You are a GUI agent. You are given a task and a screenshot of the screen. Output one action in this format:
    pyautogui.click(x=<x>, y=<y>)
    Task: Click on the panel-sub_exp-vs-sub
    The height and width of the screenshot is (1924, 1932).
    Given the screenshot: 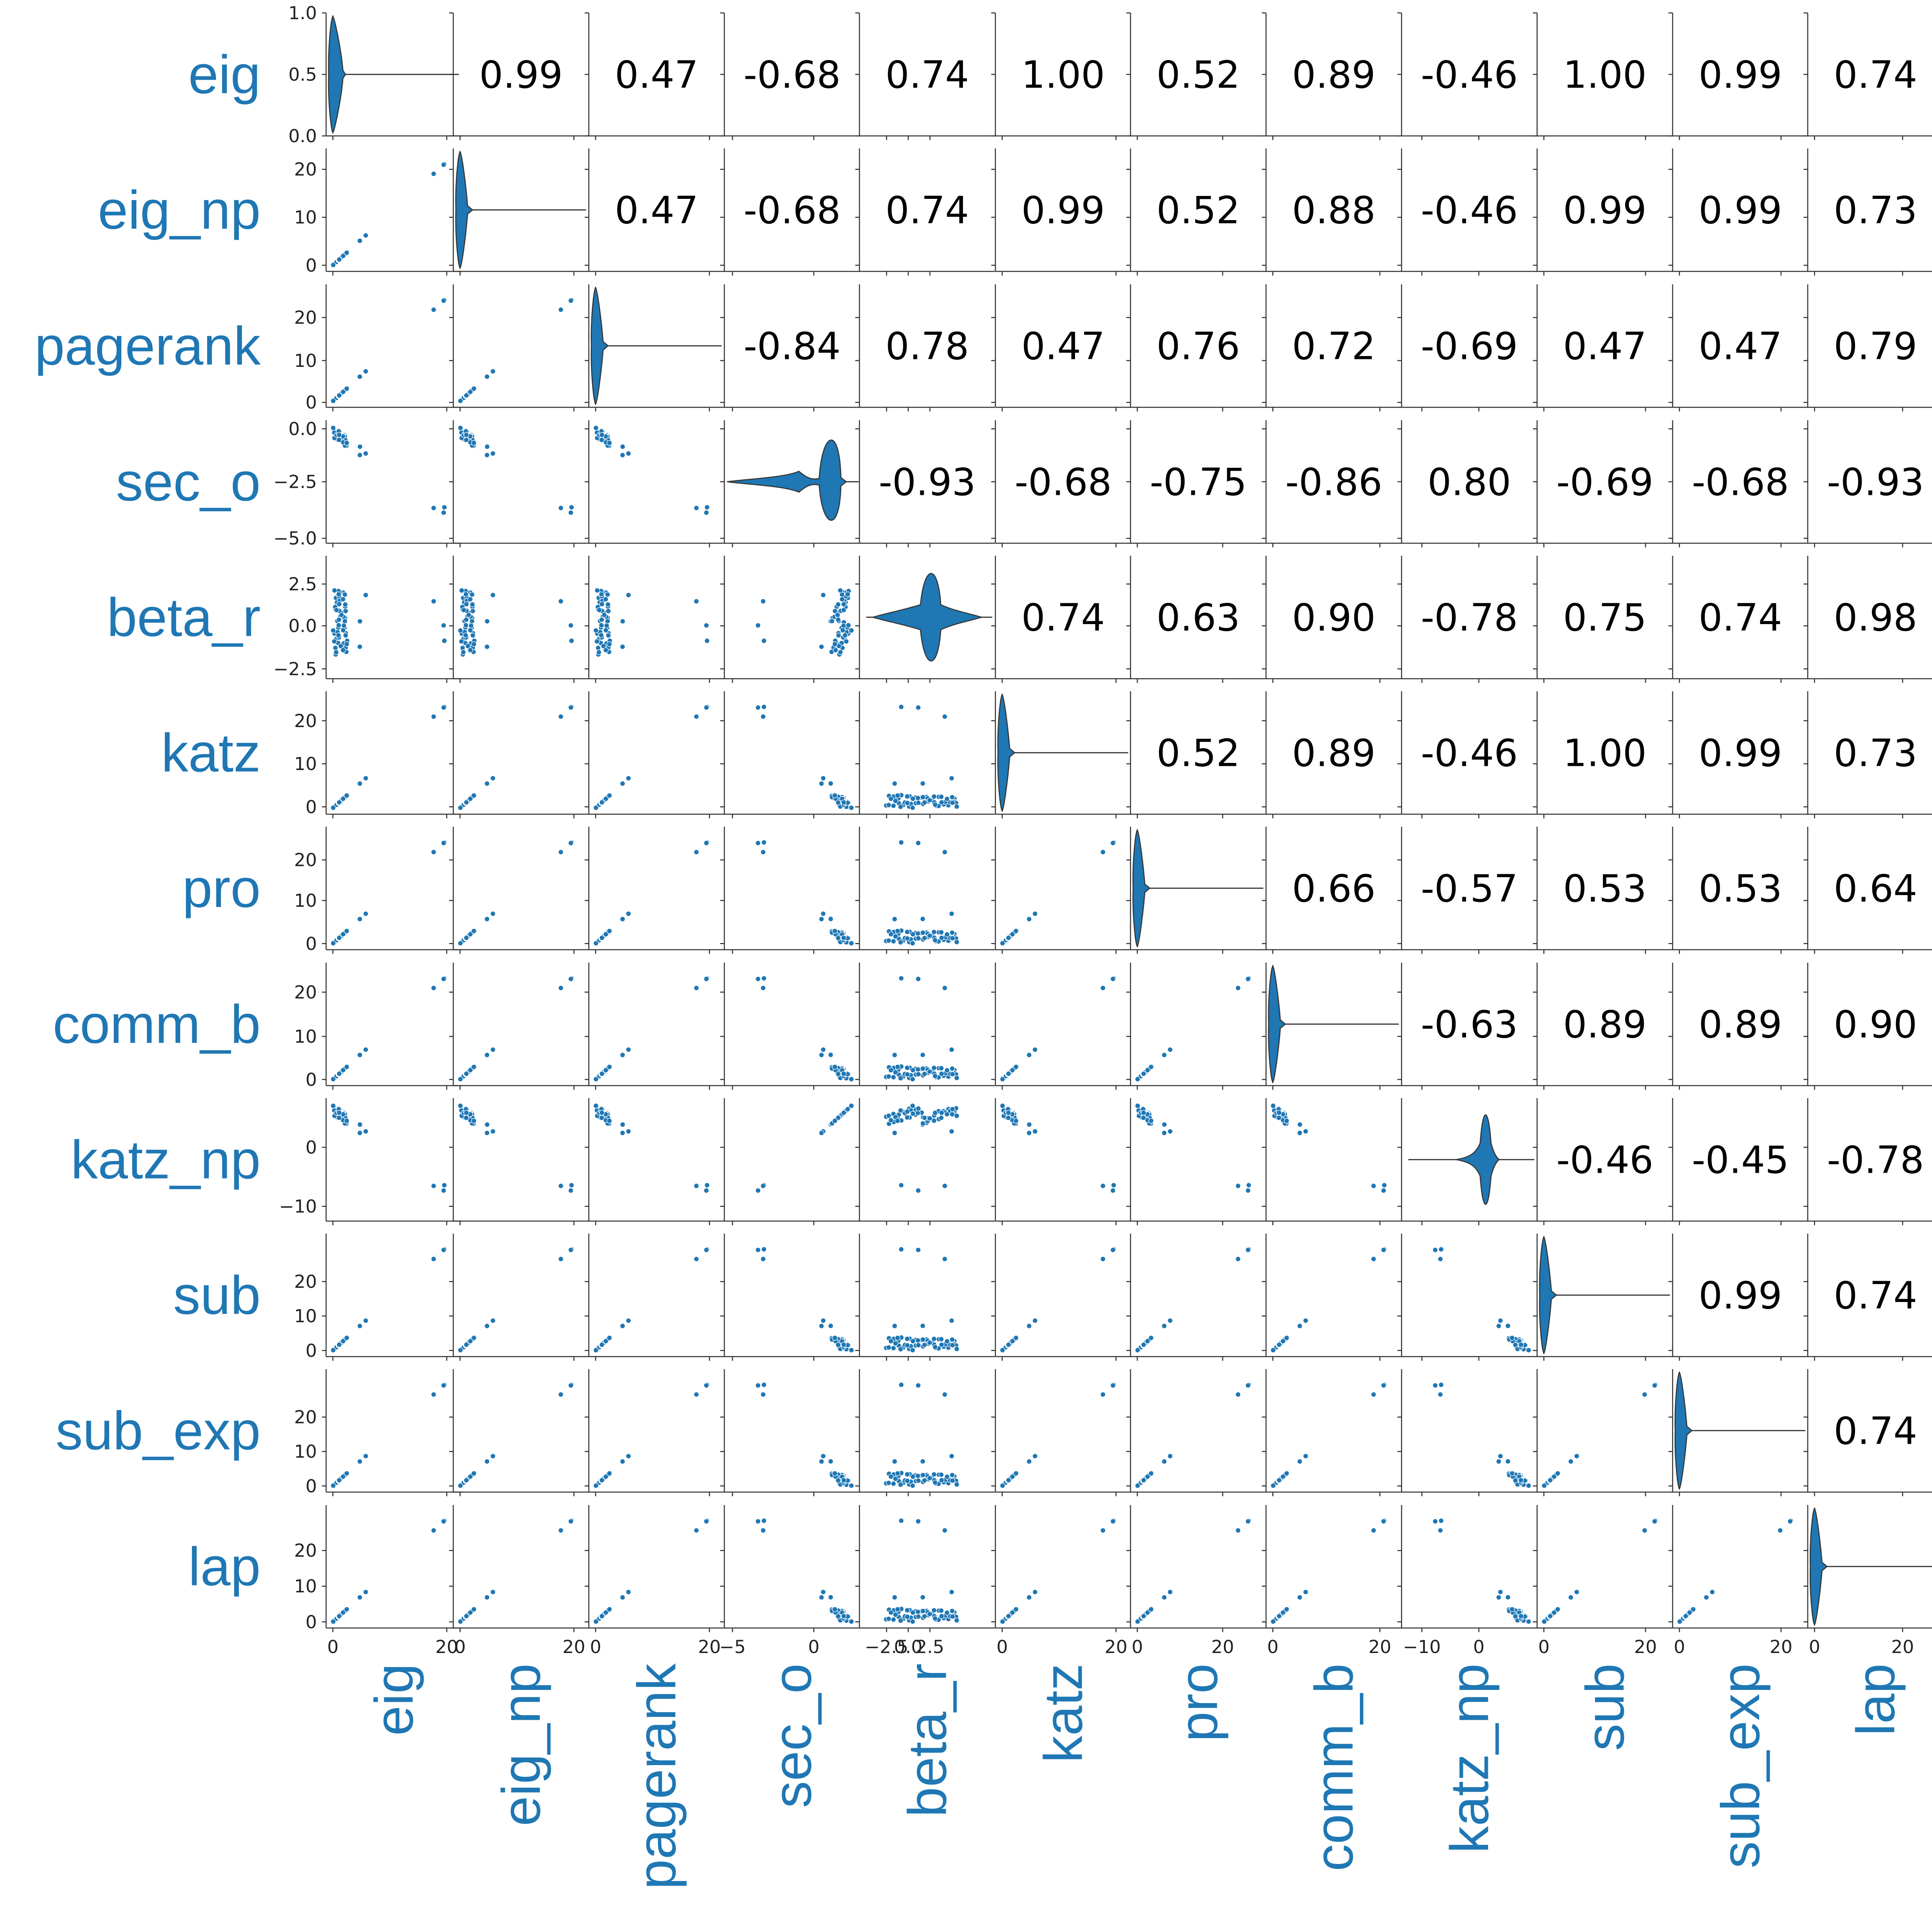 What is the action you would take?
    pyautogui.click(x=1603, y=1432)
    